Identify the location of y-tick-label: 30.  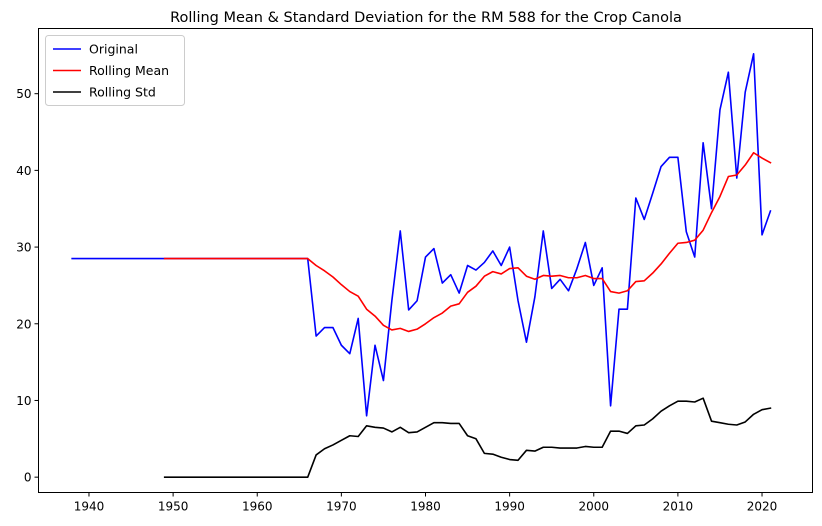
(23, 248).